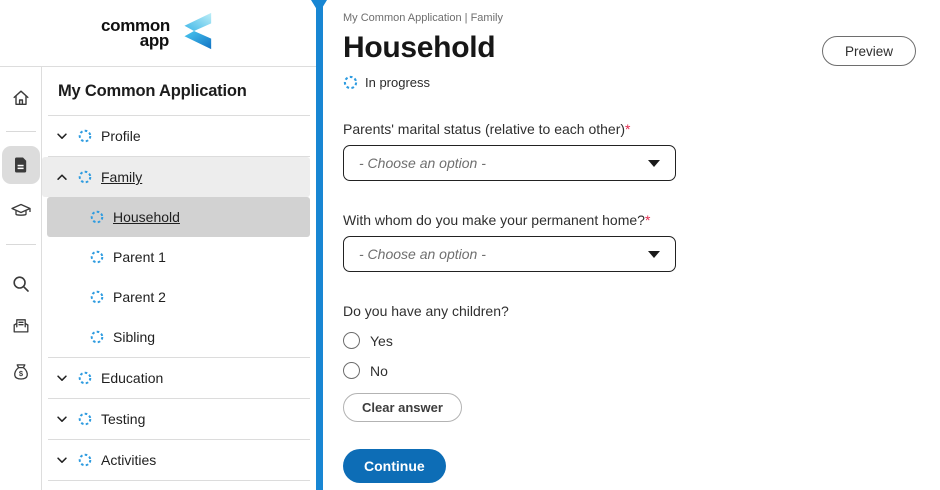  Describe the element at coordinates (351, 340) in the screenshot. I see `yes-radio-button` at that location.